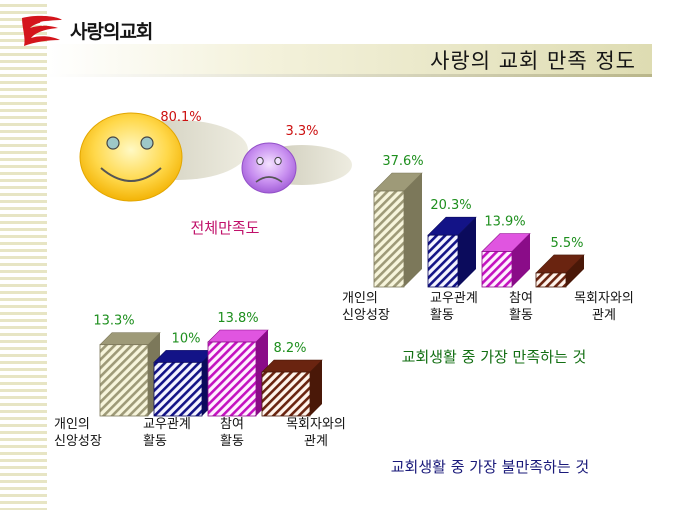  What do you see at coordinates (504, 222) in the screenshot?
I see `data-label: 13.9%` at bounding box center [504, 222].